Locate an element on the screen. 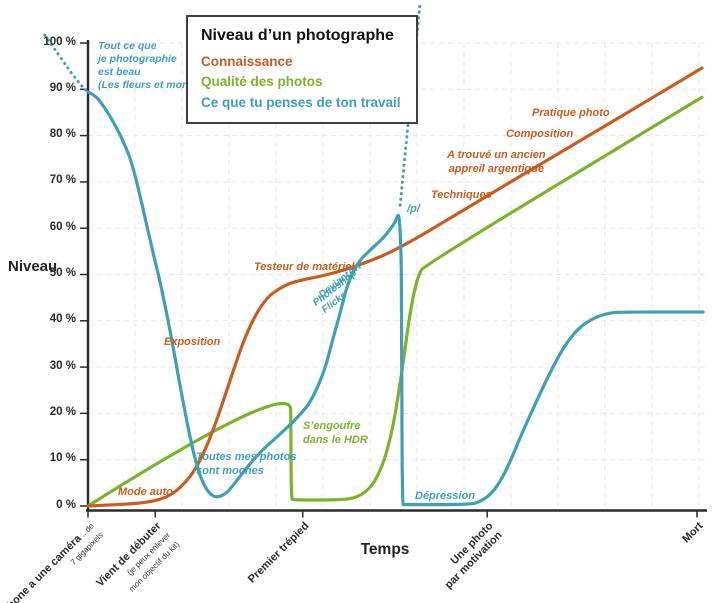 This screenshot has height=603, width=720. y-tick-label-70: 70 % is located at coordinates (62, 180).